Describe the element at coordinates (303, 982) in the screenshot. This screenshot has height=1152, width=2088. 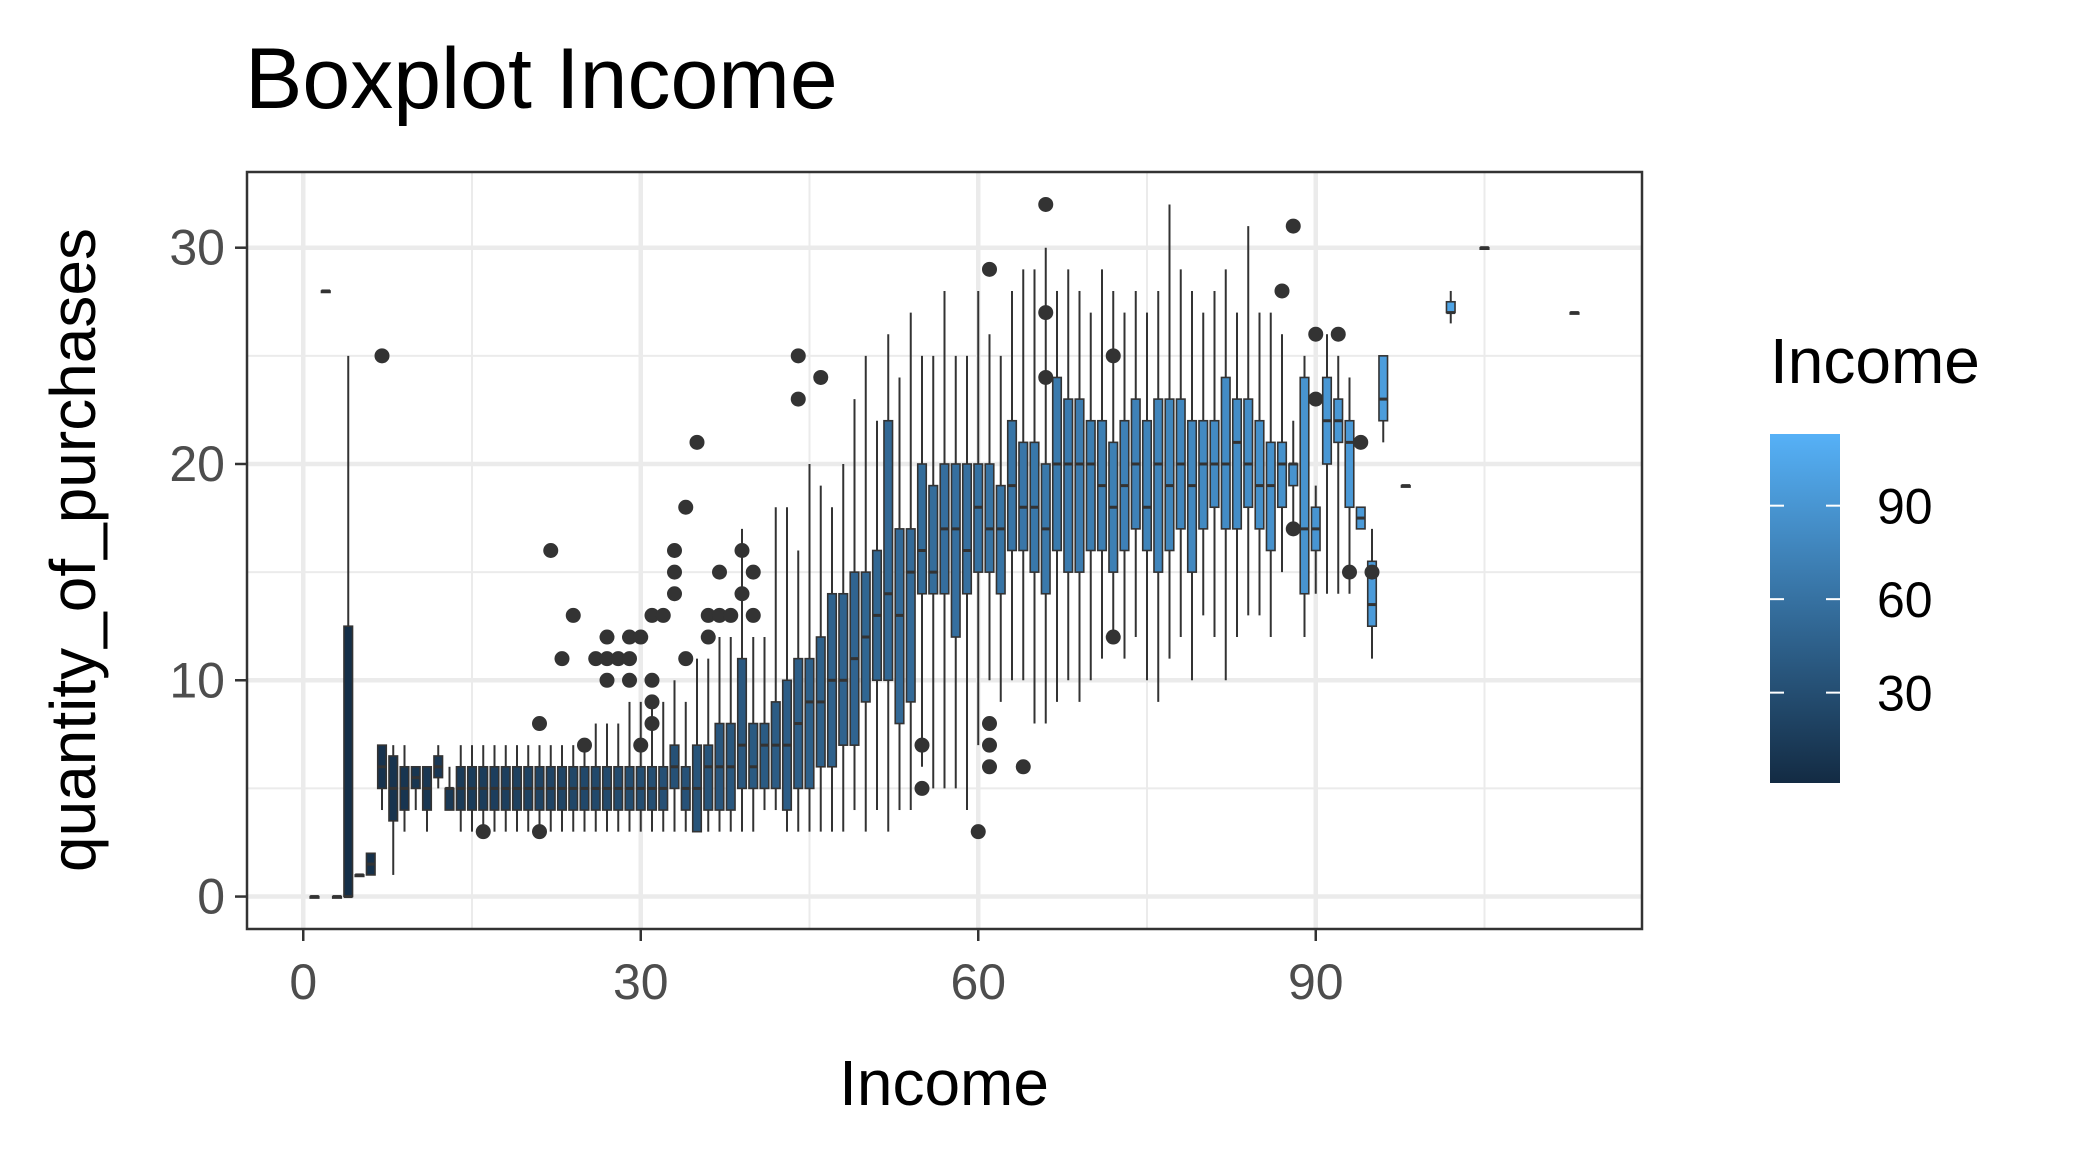
I see `x-tick-label: 0` at that location.